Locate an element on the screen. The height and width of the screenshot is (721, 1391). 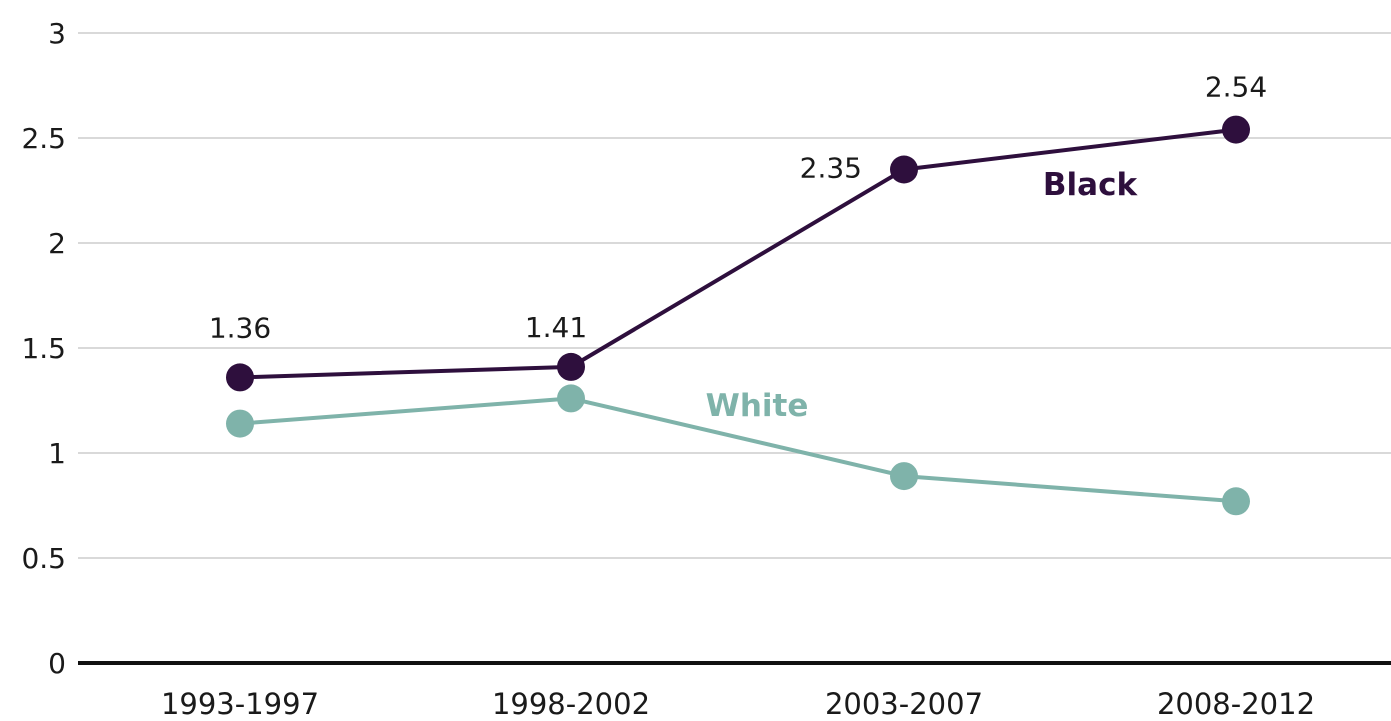
series-name-labels: Black White is located at coordinates (922, 295).